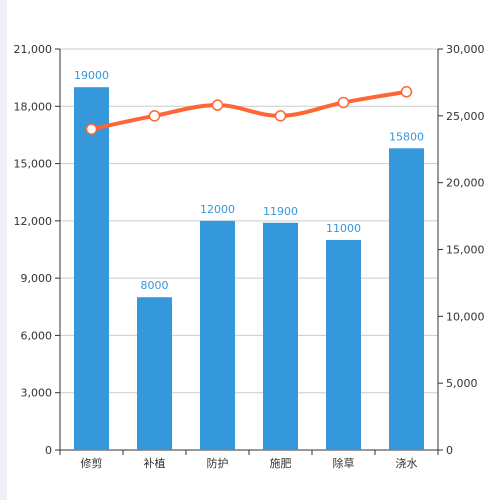 This screenshot has width=500, height=500. Describe the element at coordinates (37, 278) in the screenshot. I see `y-left-tick-label: 9,000` at that location.